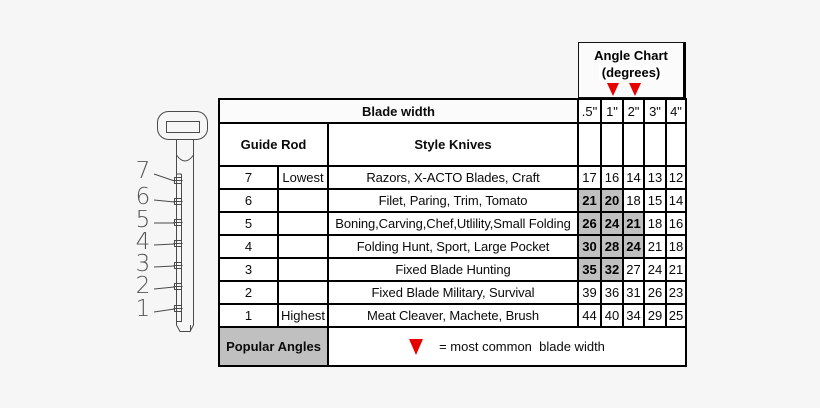 The width and height of the screenshot is (820, 408). I want to click on legend-text: = most common blade width, so click(522, 346).